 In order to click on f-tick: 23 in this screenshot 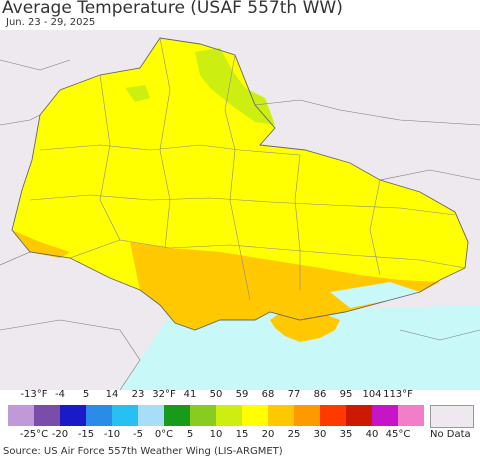, I will do `click(138, 394)`.